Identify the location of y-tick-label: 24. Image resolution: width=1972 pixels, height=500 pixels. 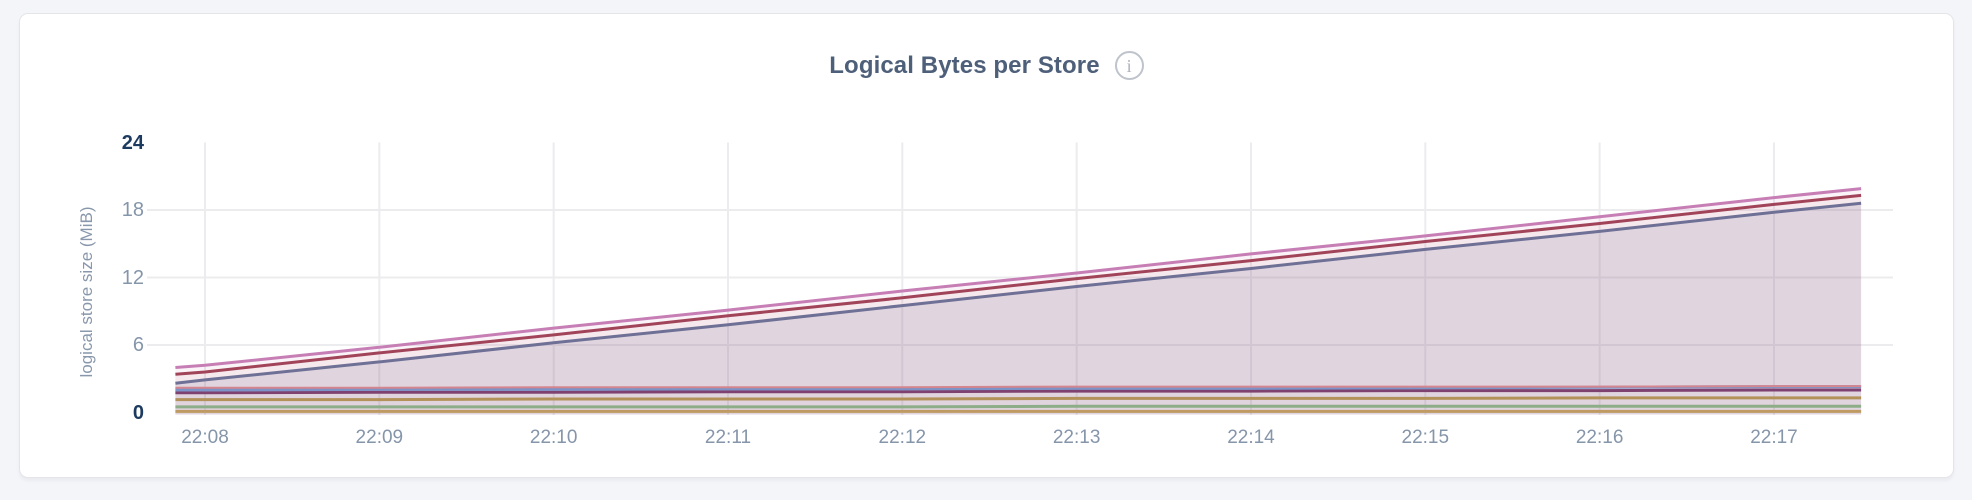
(132, 142).